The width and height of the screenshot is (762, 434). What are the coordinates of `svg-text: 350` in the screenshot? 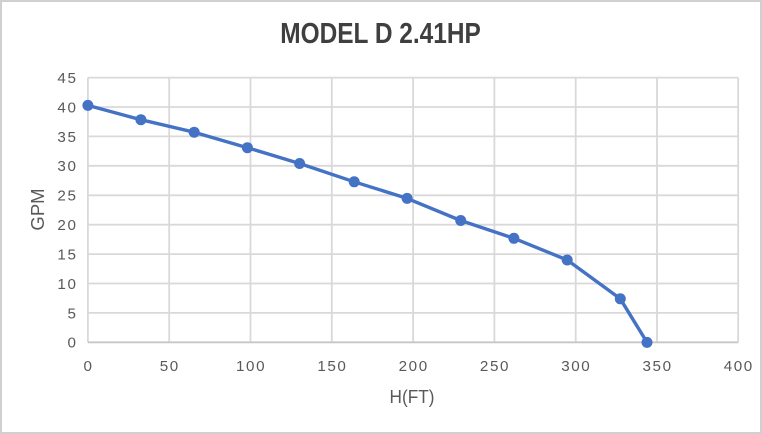 It's located at (658, 366).